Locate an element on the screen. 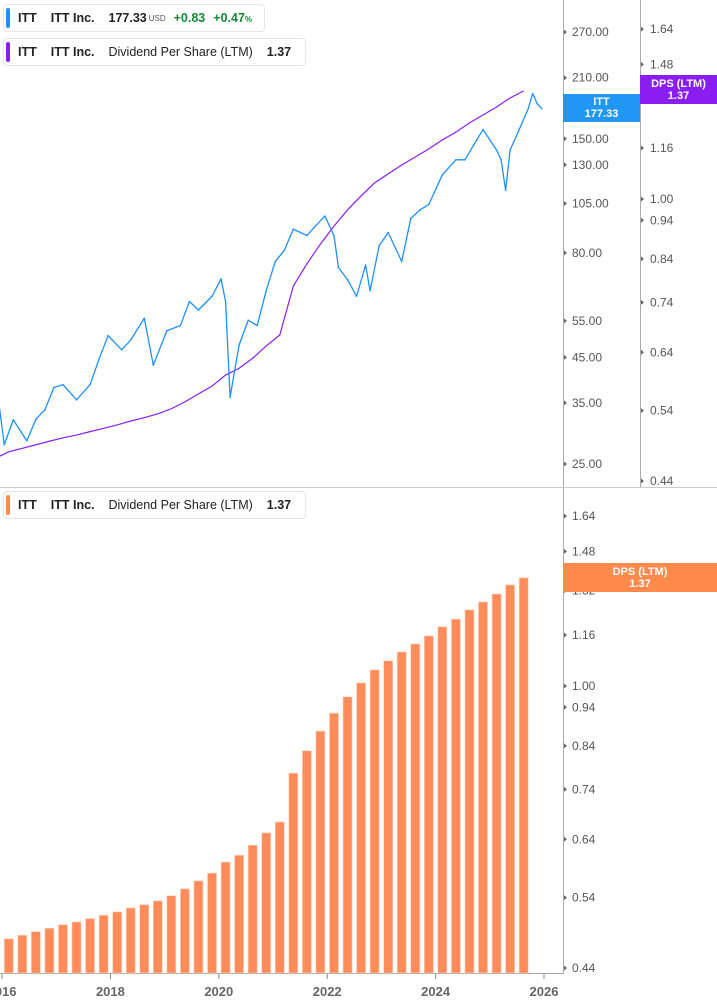  legend-value: 1.37 is located at coordinates (279, 505).